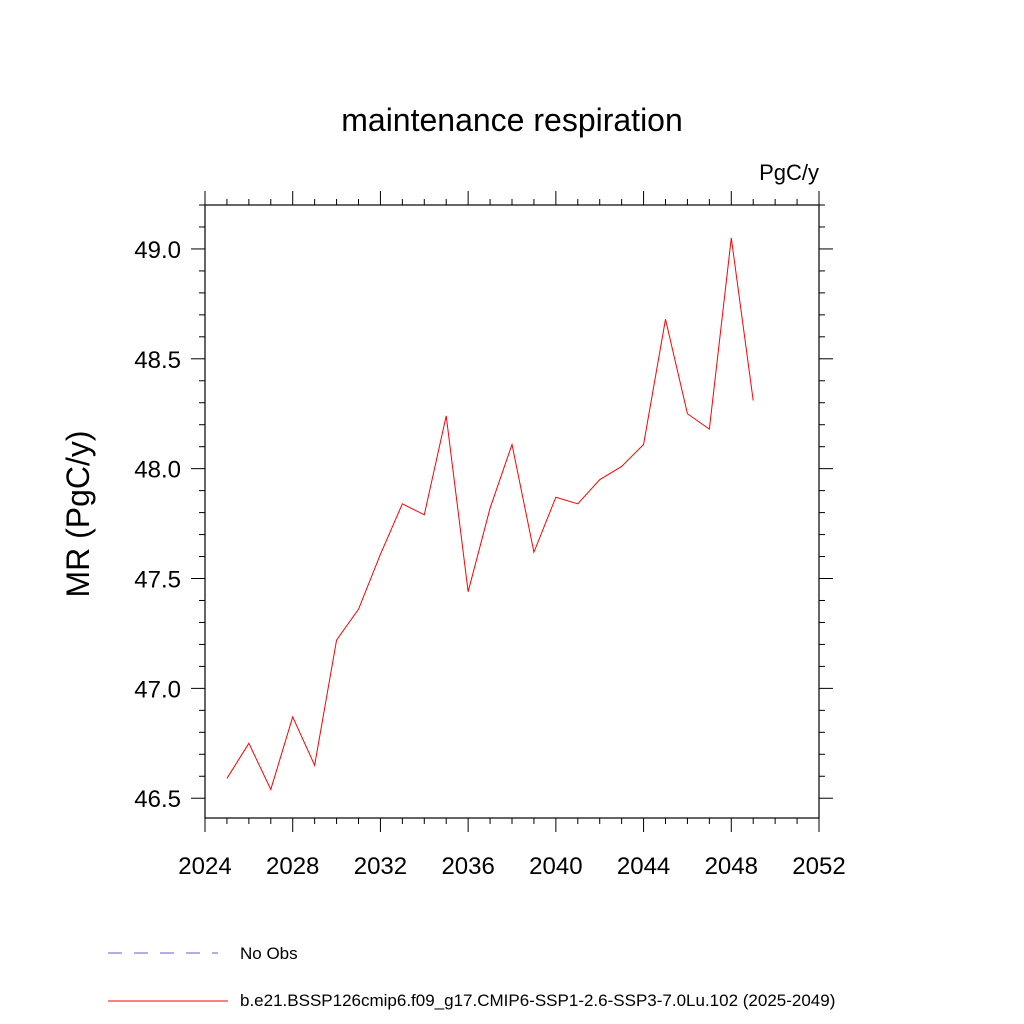  I want to click on x-tick-label: 2028, so click(292, 866).